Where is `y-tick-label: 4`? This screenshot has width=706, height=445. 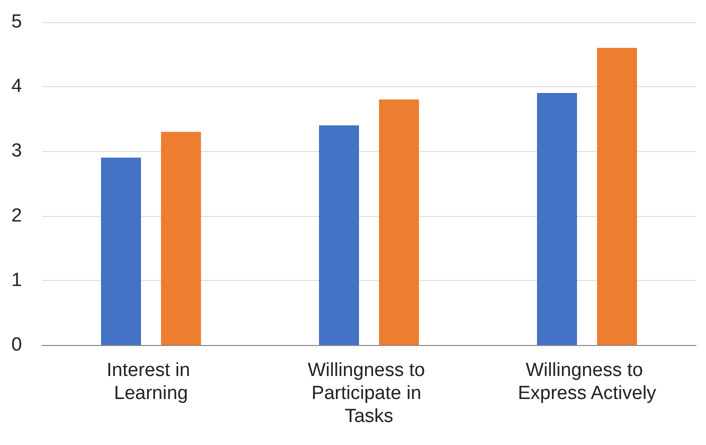 y-tick-label: 4 is located at coordinates (16, 87).